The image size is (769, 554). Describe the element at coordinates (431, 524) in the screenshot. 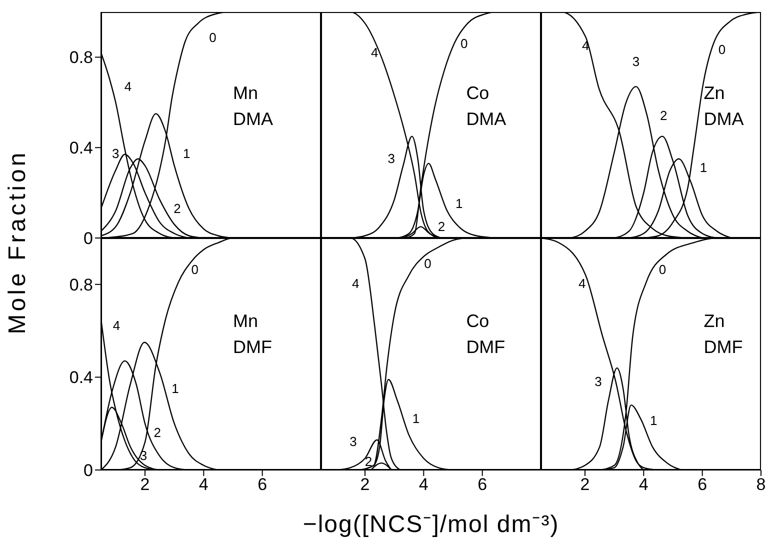

I see `x-axis-title: −log([NCS⁻]/mol dm⁻³)` at that location.